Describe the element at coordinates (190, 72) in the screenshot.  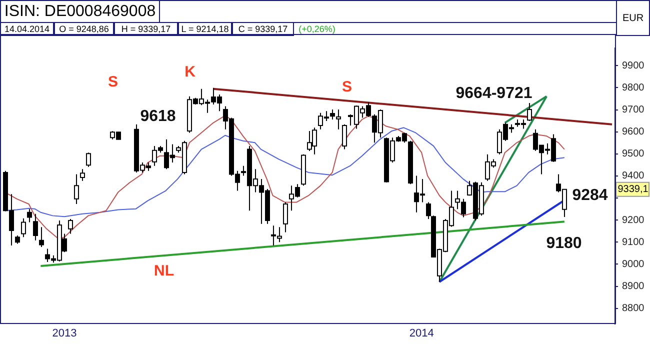
I see `annotation: K` at that location.